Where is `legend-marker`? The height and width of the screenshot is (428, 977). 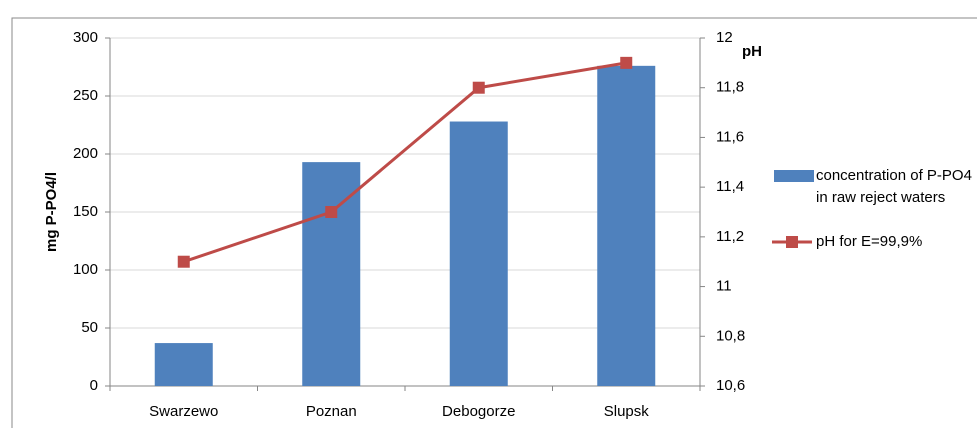
legend-marker is located at coordinates (792, 242).